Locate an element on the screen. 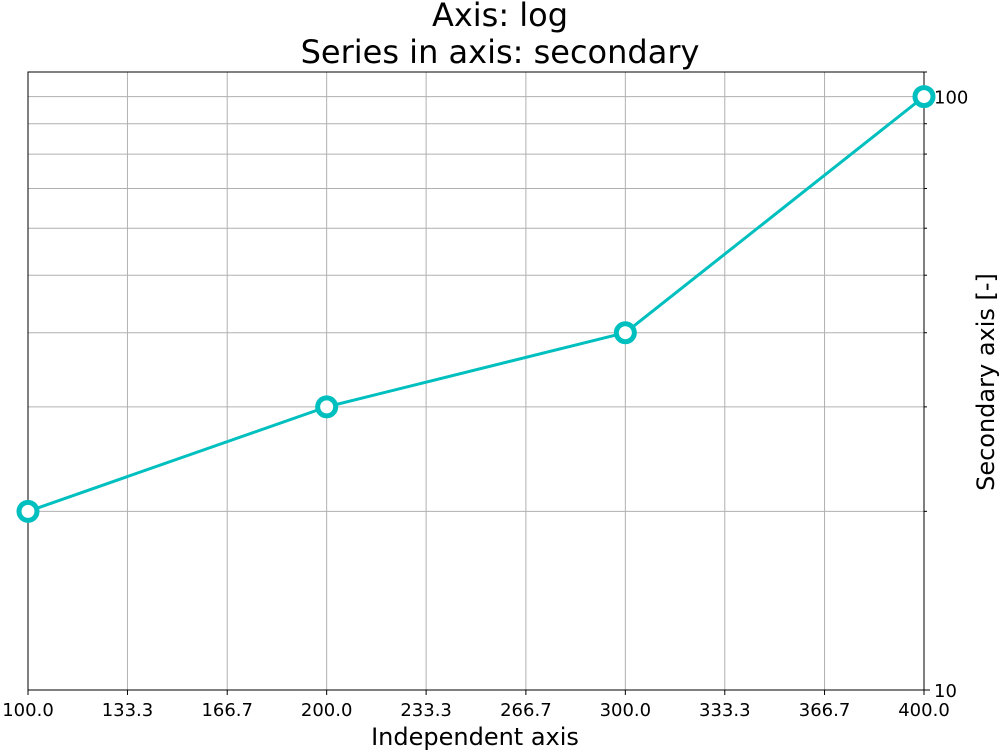 The image size is (1000, 750). y-tick-label: 10 is located at coordinates (945, 691).